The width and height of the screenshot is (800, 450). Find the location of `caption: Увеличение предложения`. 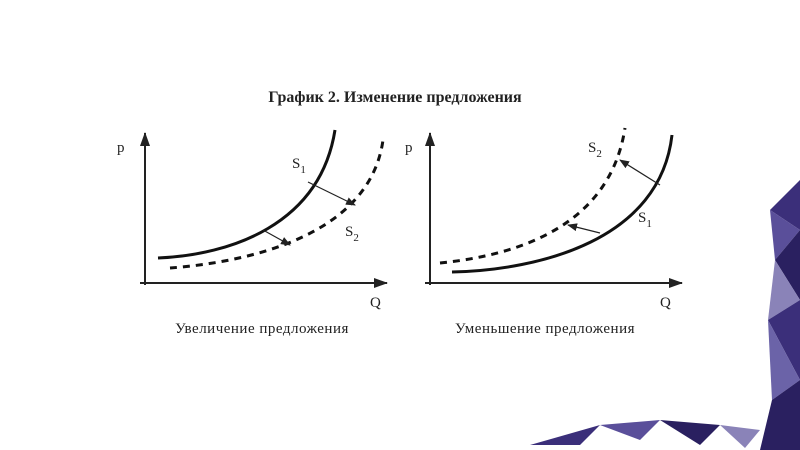

caption: Увеличение предложения is located at coordinates (262, 329).